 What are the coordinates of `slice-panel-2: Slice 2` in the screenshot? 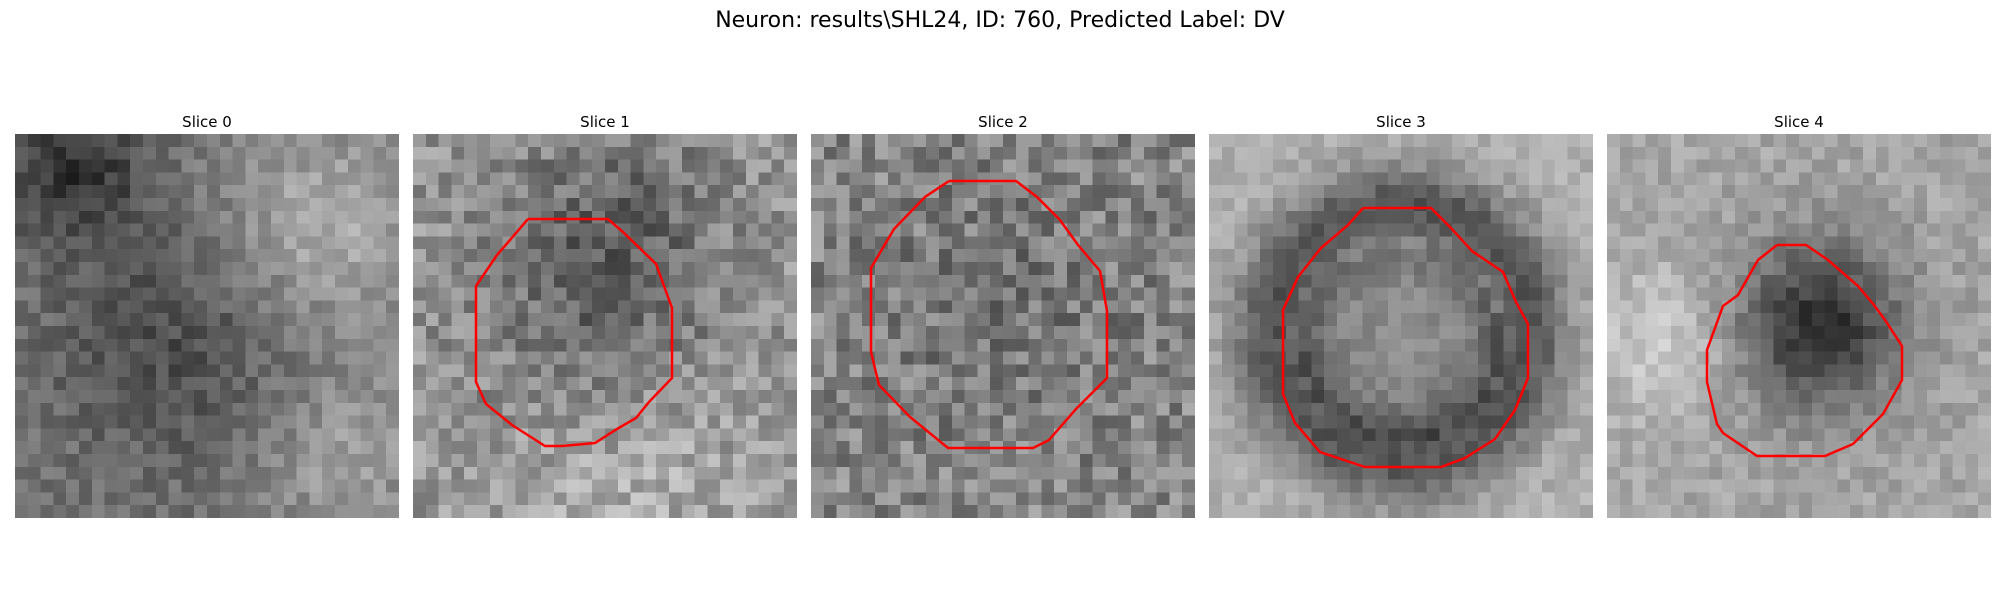 It's located at (1003, 314).